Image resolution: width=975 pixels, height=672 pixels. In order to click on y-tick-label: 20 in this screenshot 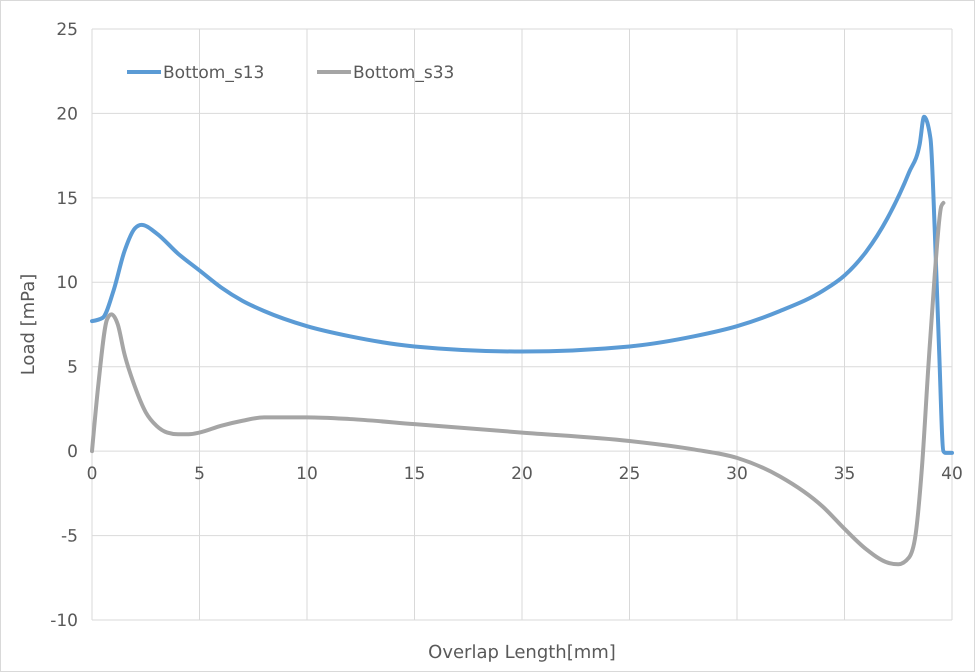, I will do `click(67, 114)`.